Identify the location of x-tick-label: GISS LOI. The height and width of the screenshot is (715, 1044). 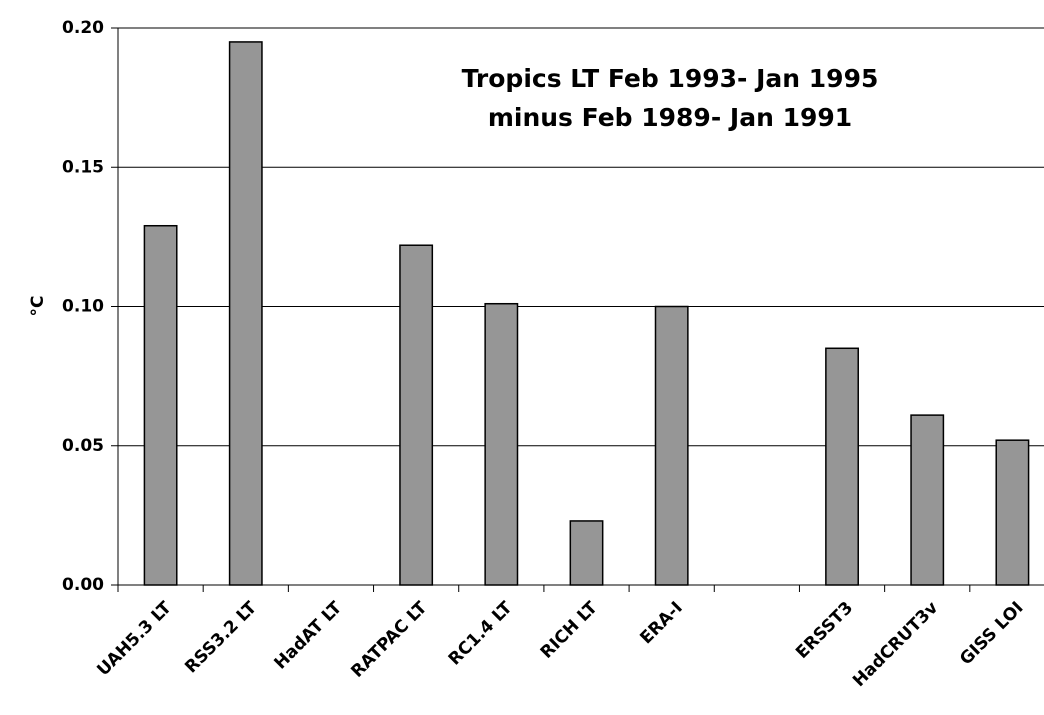
(991, 633).